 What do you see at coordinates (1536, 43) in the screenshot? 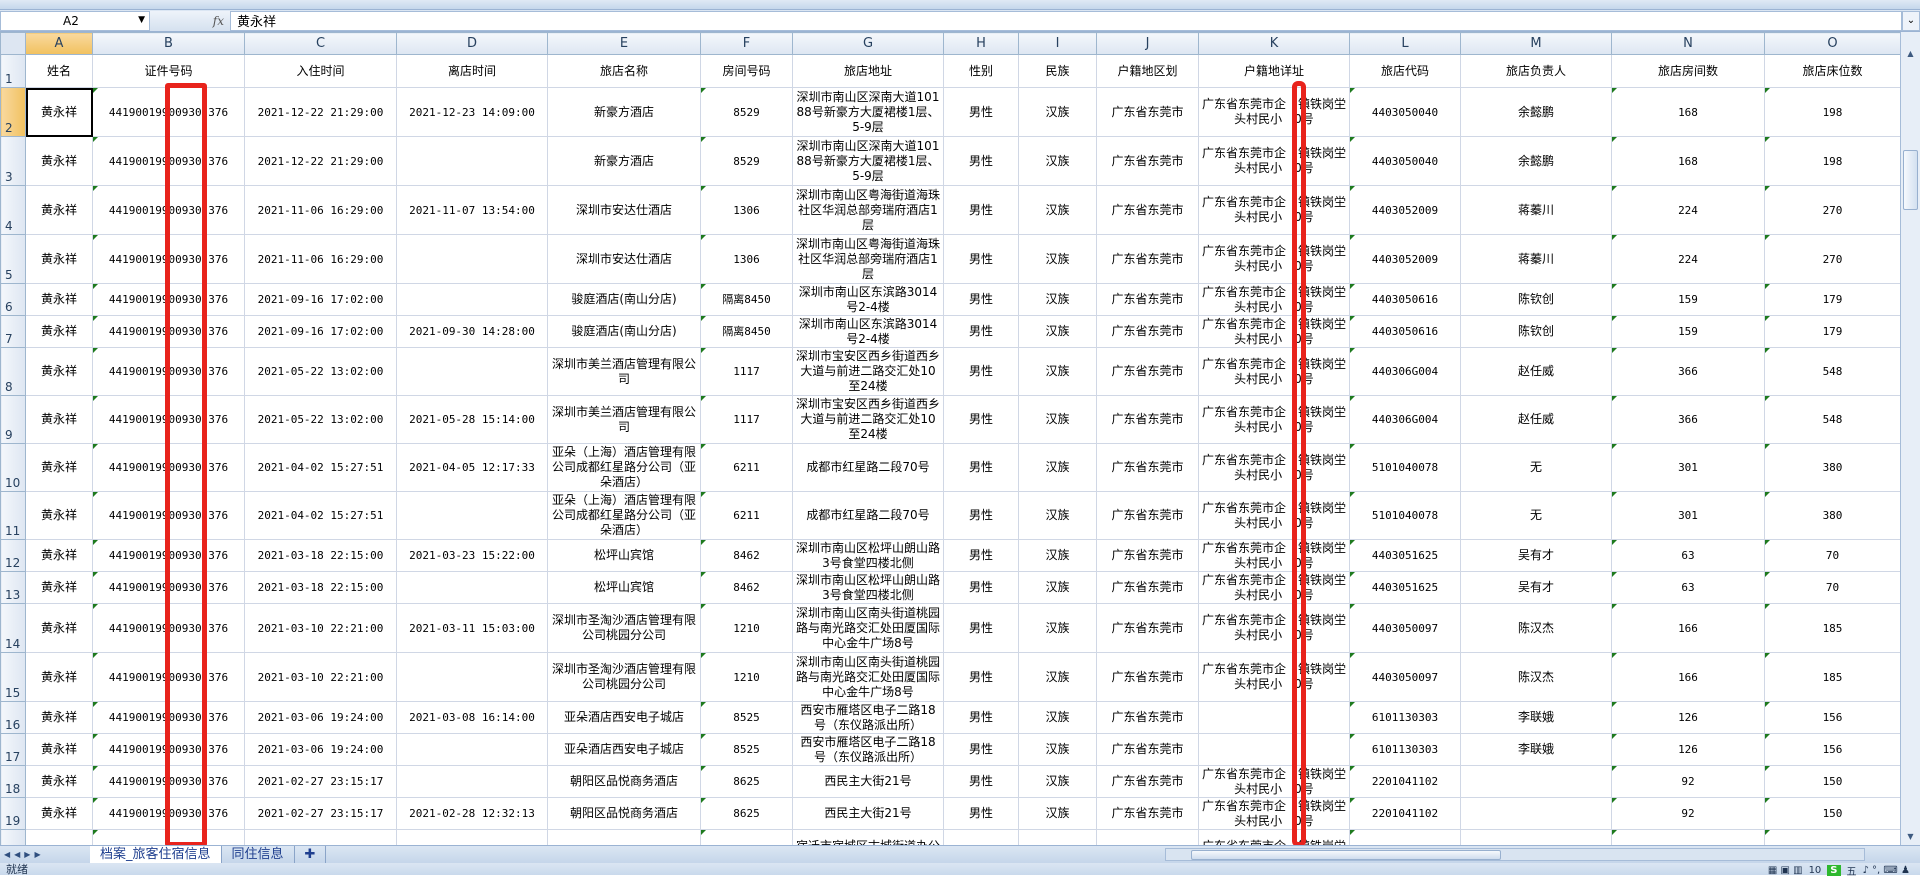
I see `column-header-m: M` at bounding box center [1536, 43].